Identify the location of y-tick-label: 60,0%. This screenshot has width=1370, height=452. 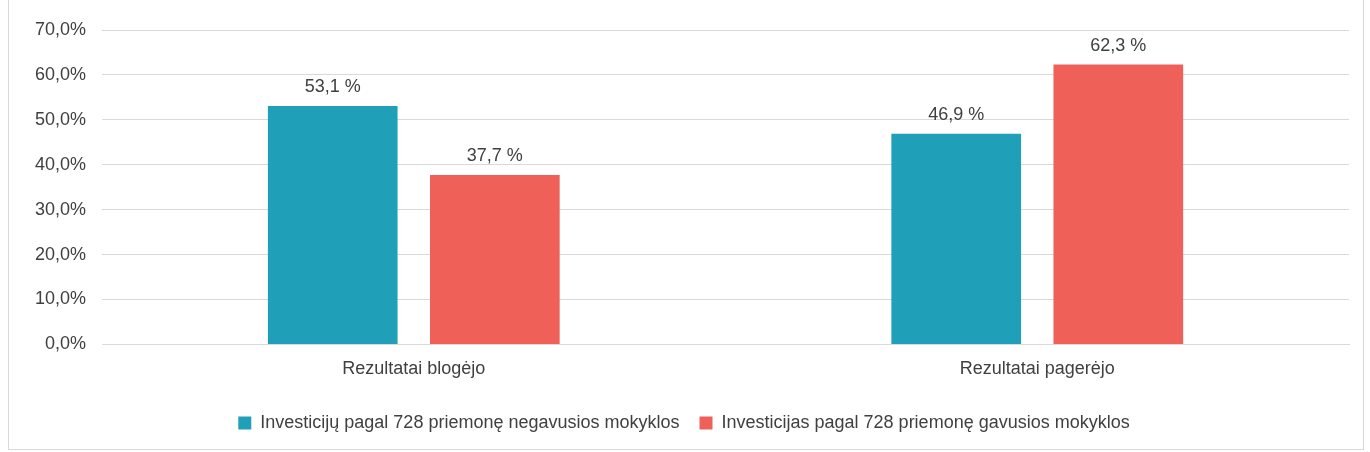
(60, 73).